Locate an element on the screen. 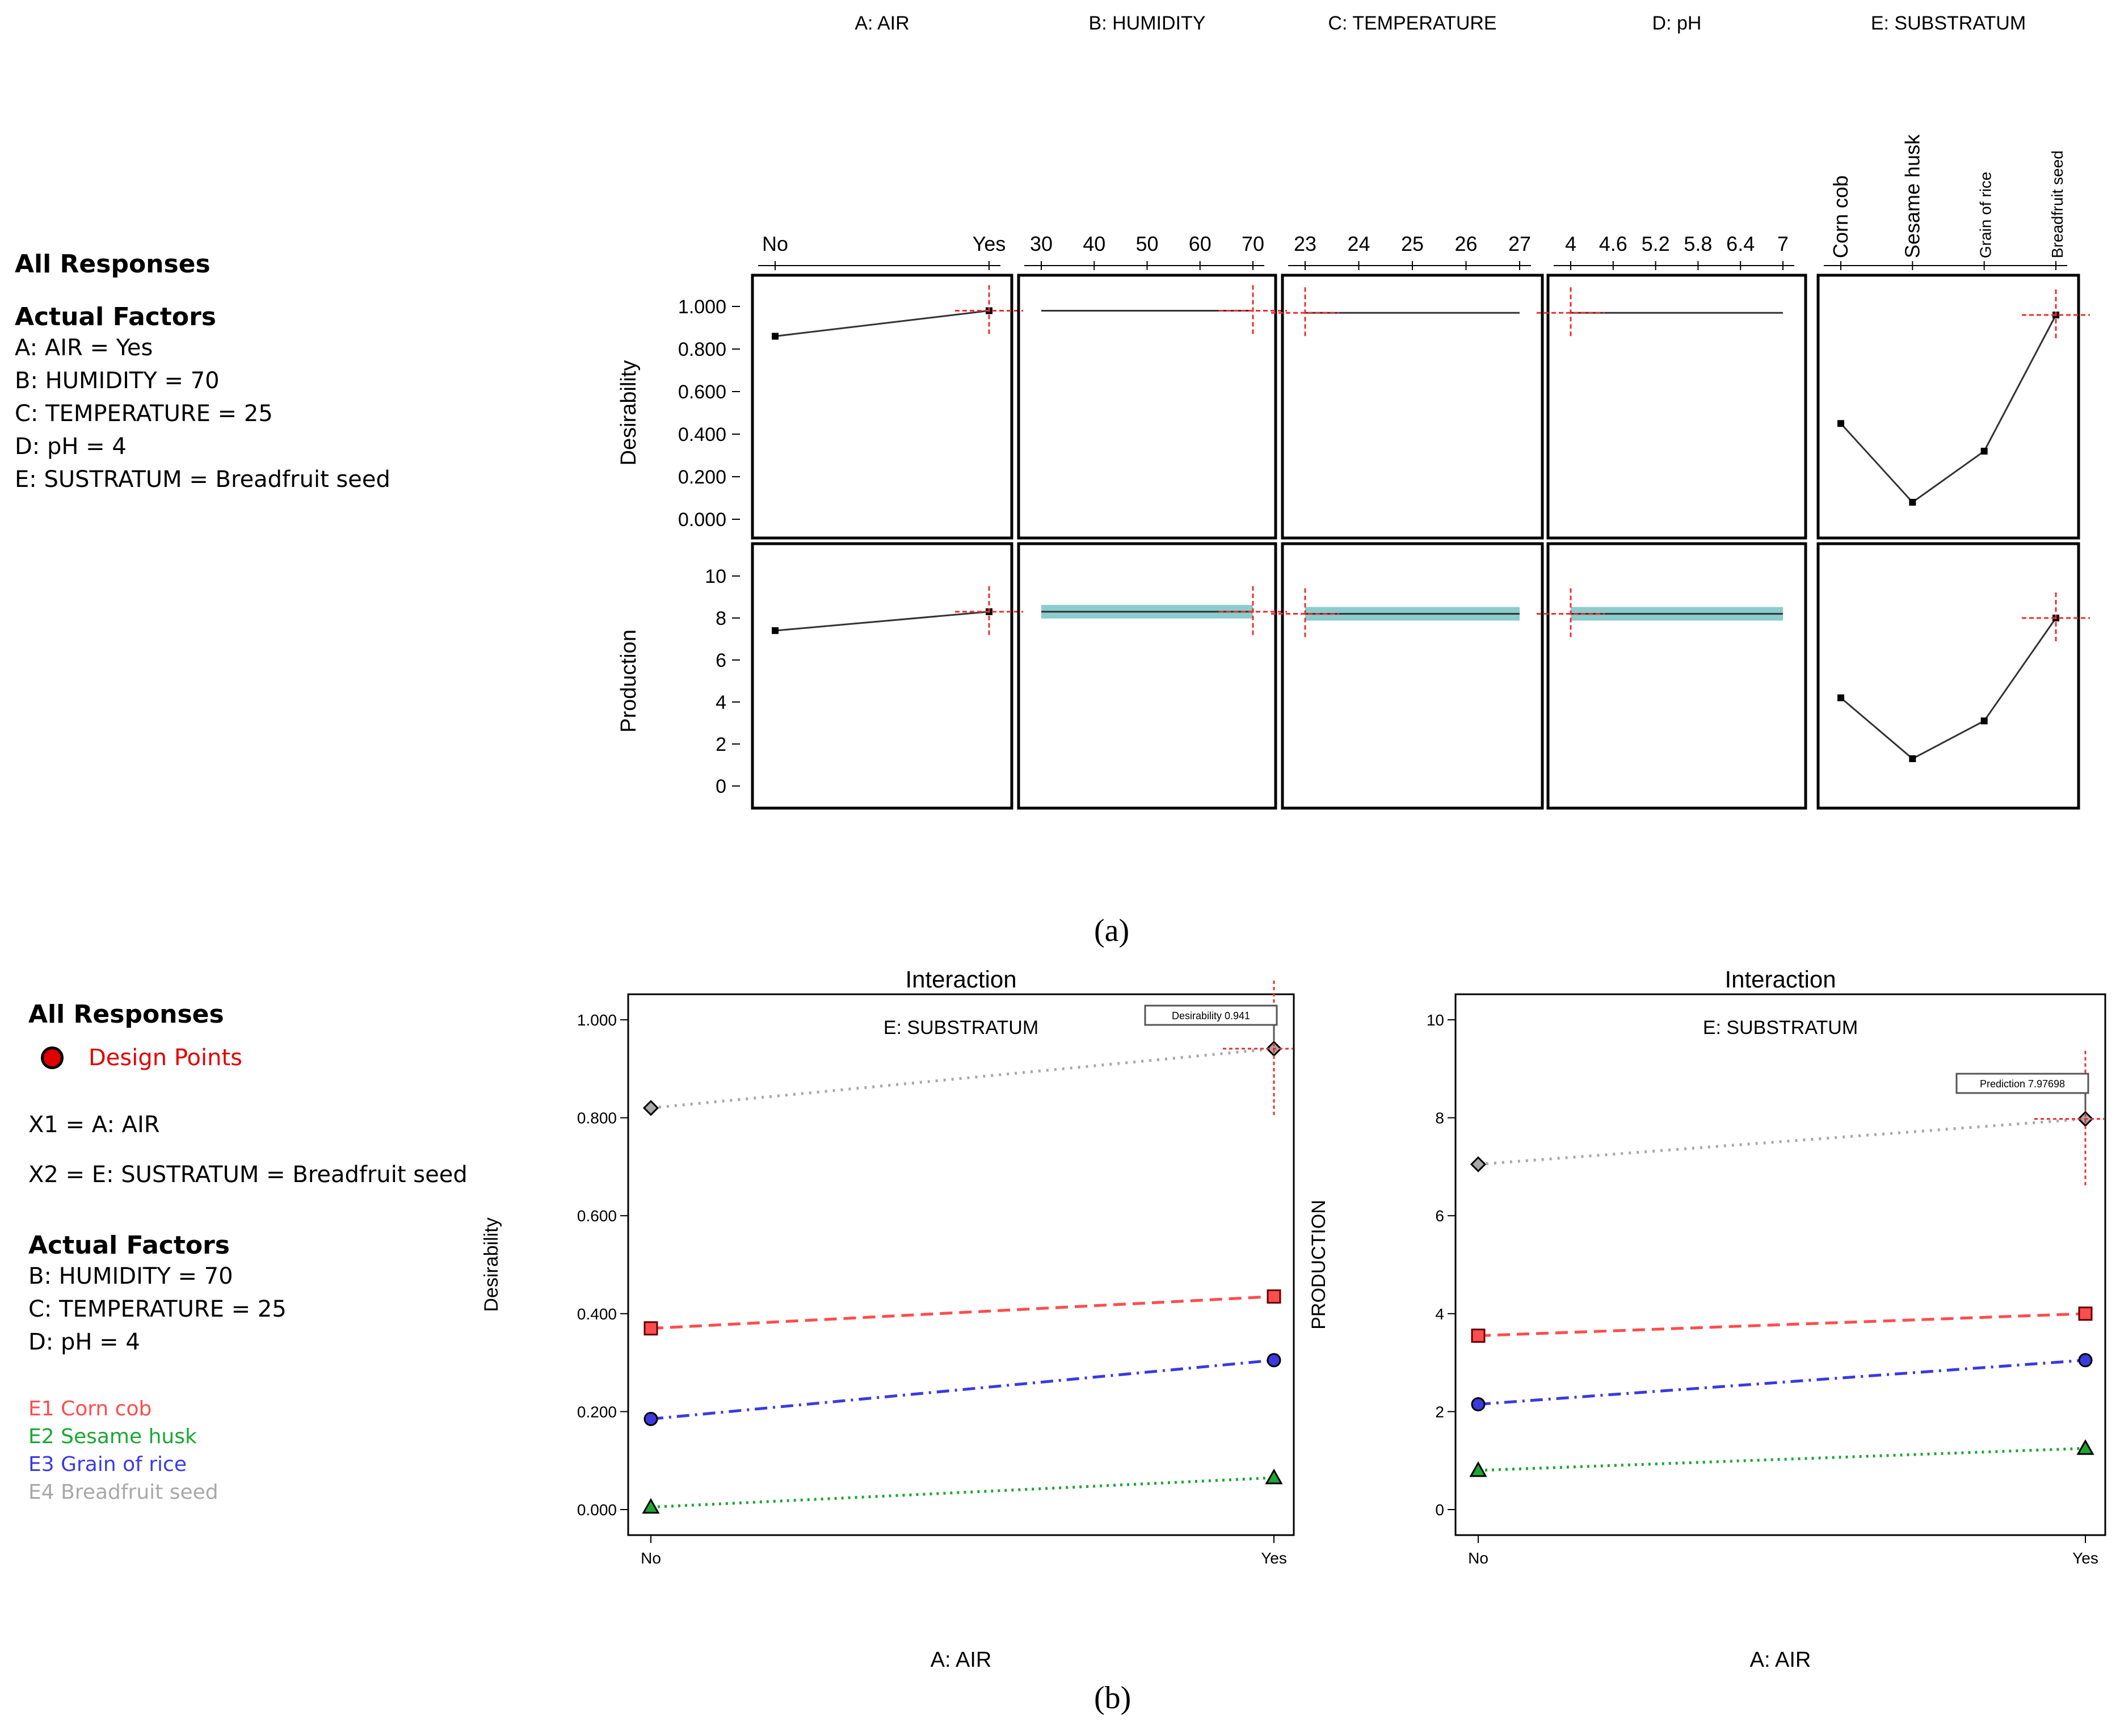  factor-ph: D: pH = 4 is located at coordinates (71, 447).